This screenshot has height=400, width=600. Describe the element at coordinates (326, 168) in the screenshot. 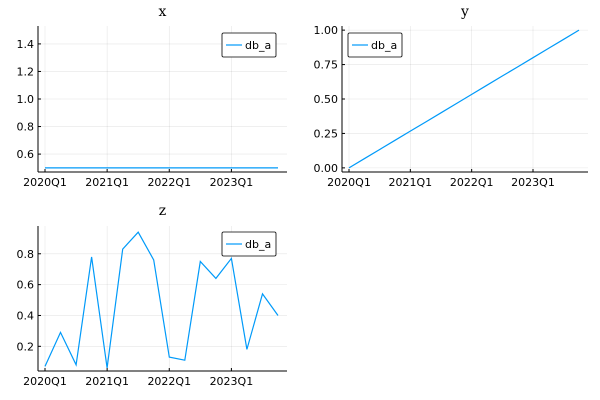

I see `y-tick-label: 0.00` at that location.